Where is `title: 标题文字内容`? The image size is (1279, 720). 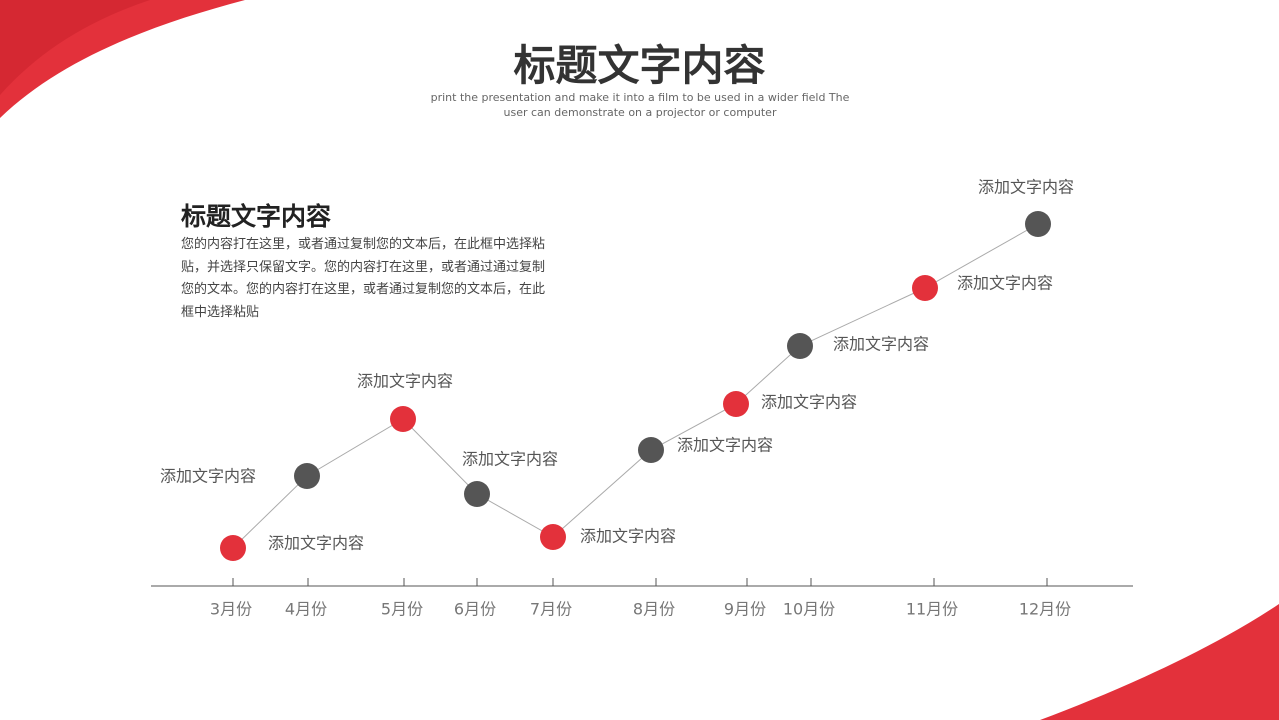
title: 标题文字内容 is located at coordinates (639, 65).